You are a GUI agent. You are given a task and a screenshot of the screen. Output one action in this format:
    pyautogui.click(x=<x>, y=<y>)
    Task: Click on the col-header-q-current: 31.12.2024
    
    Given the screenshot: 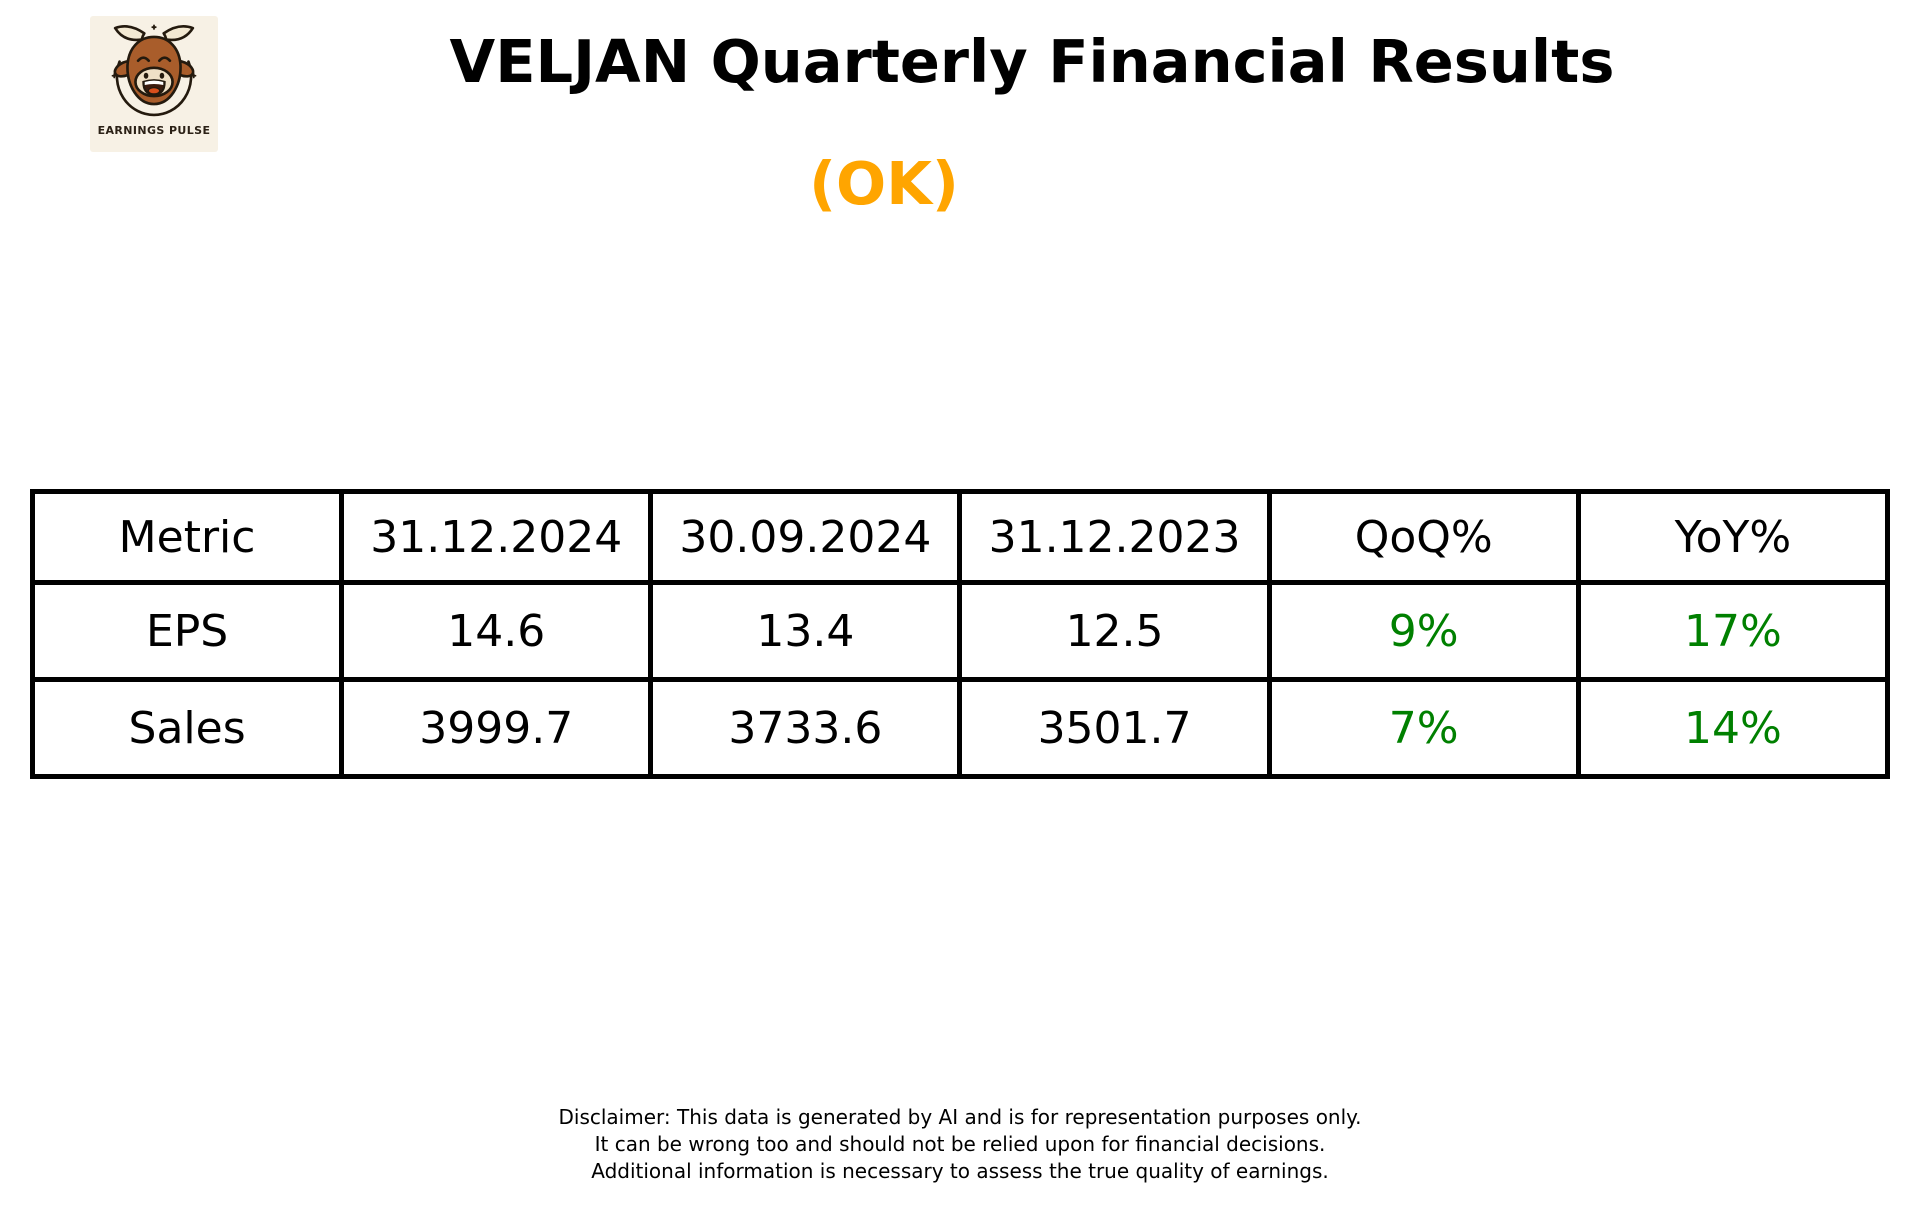 What is the action you would take?
    pyautogui.click(x=496, y=537)
    